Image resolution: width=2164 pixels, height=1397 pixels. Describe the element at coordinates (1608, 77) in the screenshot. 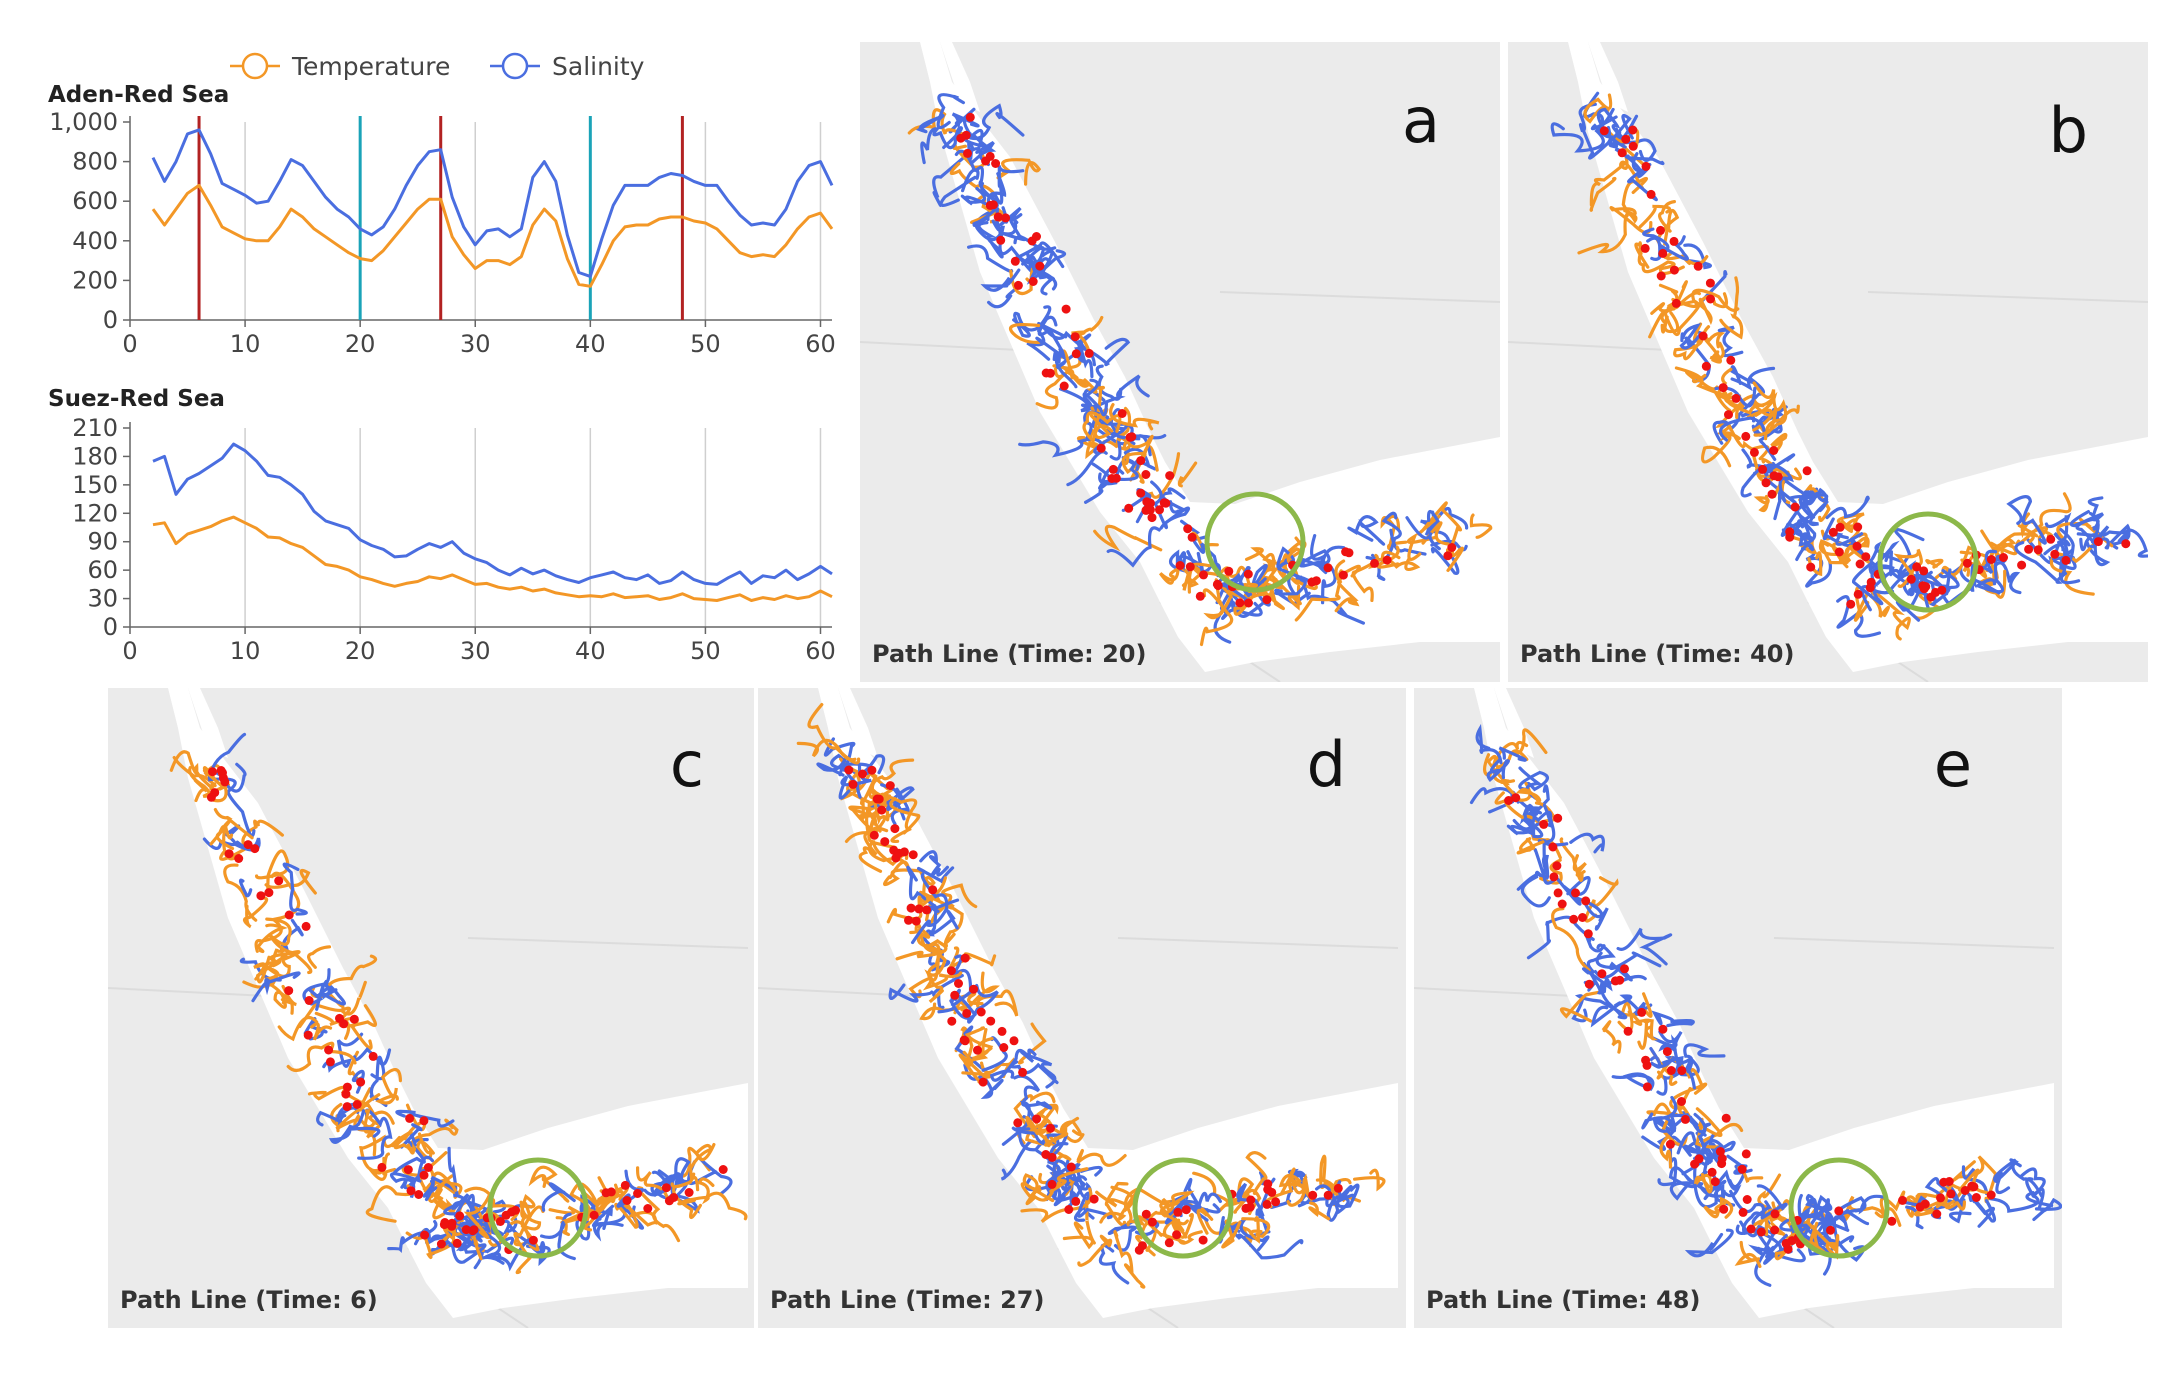

I see `gulf-area` at that location.